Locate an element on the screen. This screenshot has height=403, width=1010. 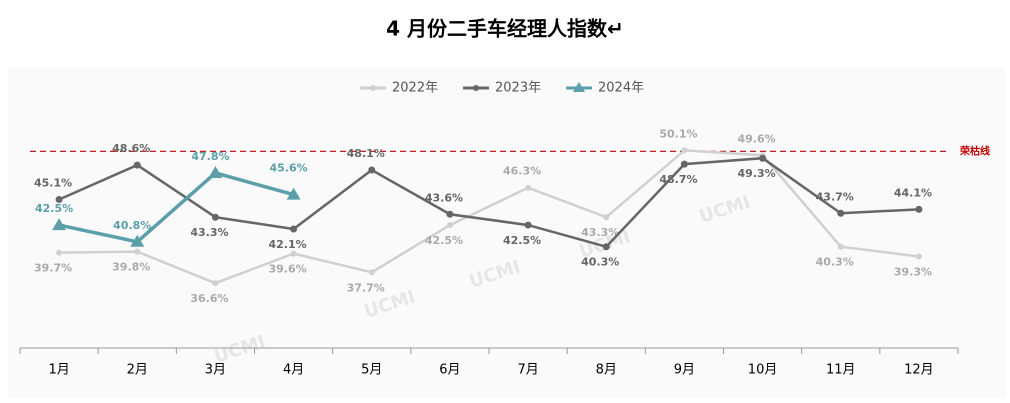
x-tick-label: 3月 is located at coordinates (215, 370).